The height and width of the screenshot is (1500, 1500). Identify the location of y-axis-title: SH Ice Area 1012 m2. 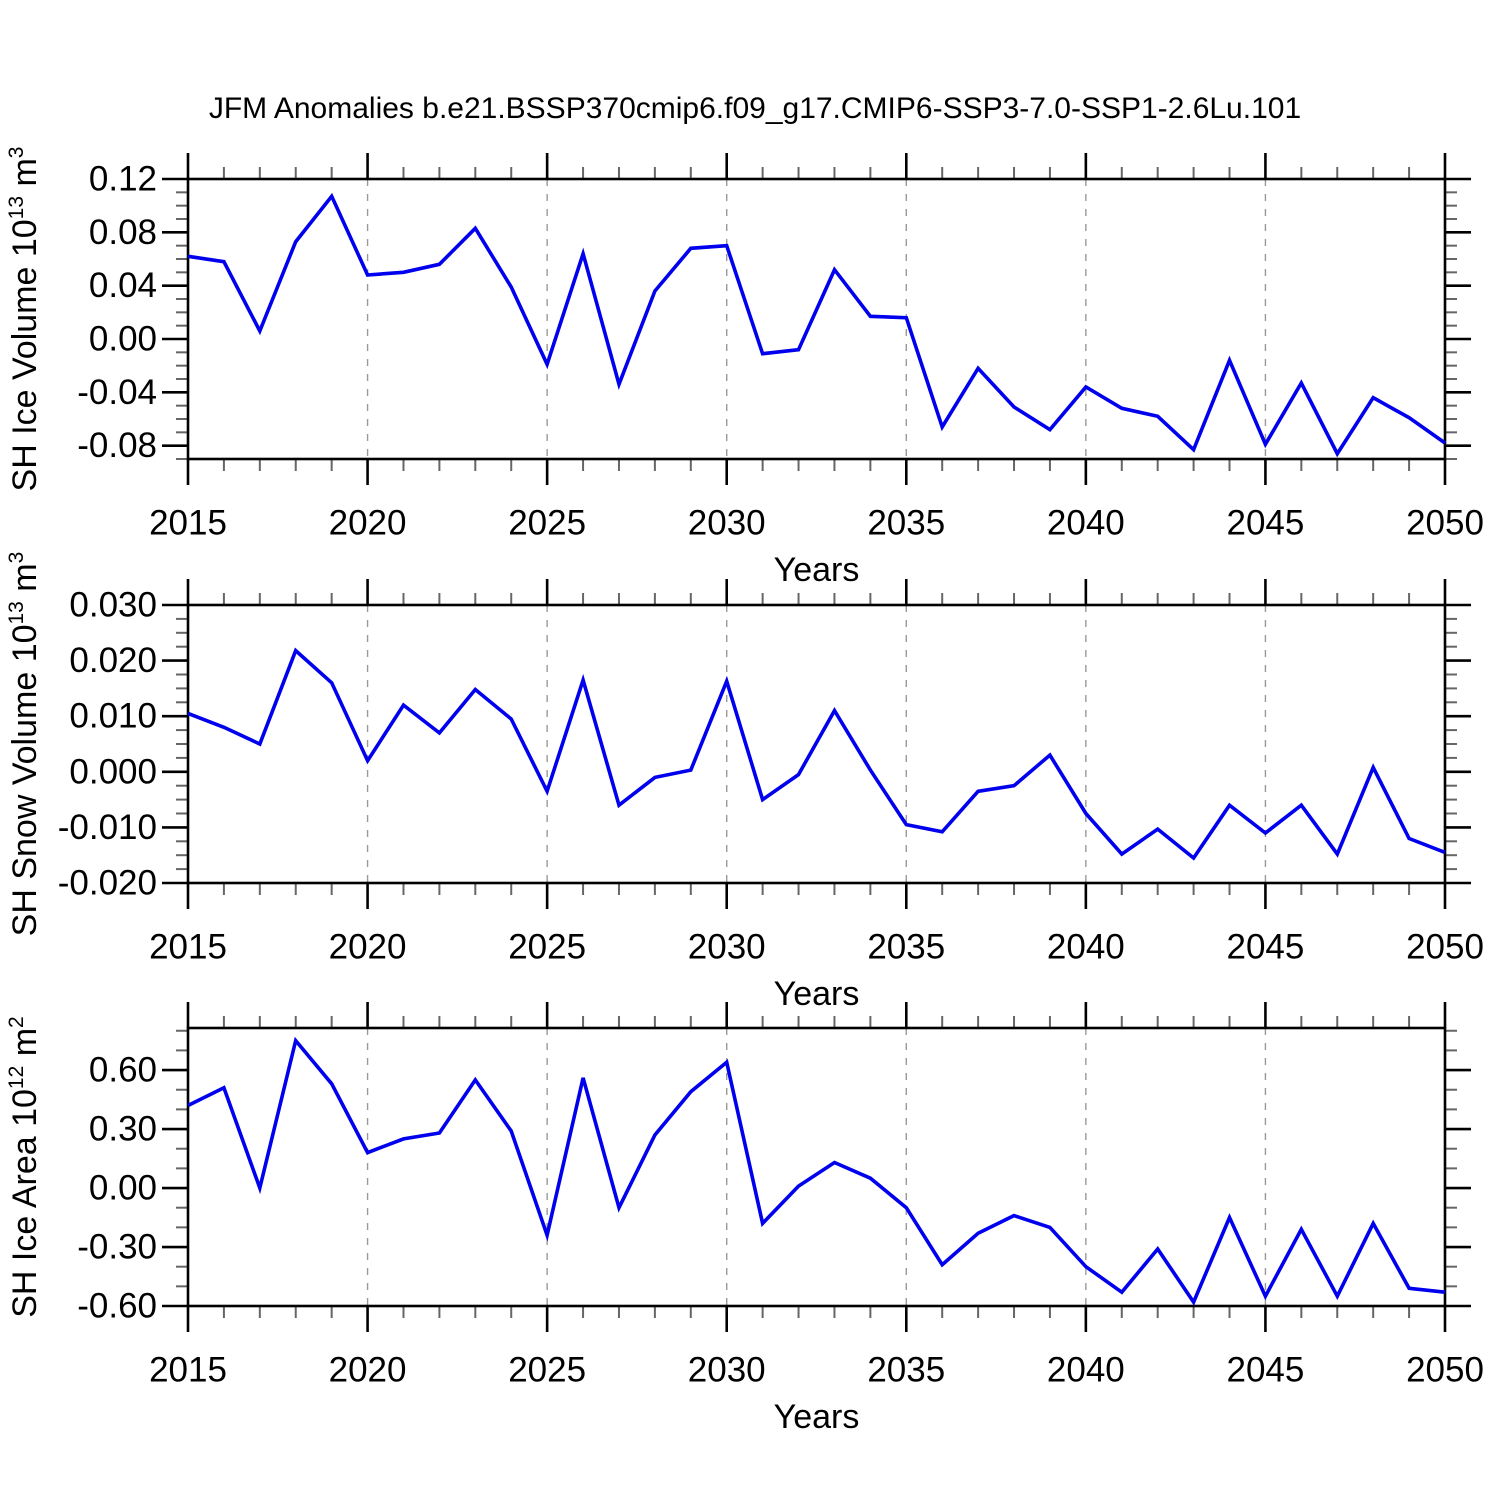
(24, 1167).